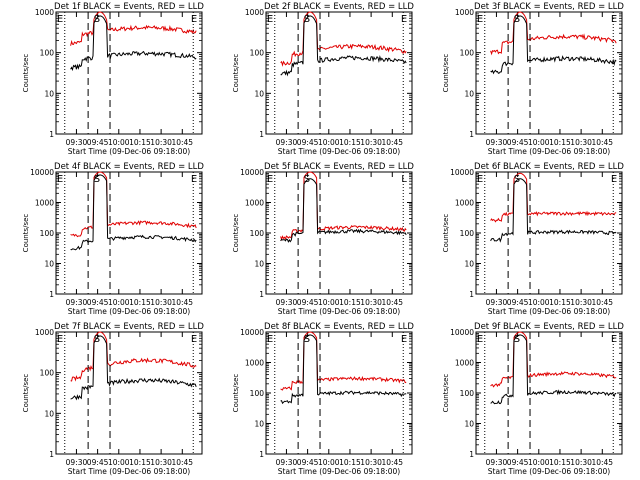 Image resolution: width=640 pixels, height=480 pixels. What do you see at coordinates (404, 179) in the screenshot?
I see `marker-label: L` at bounding box center [404, 179].